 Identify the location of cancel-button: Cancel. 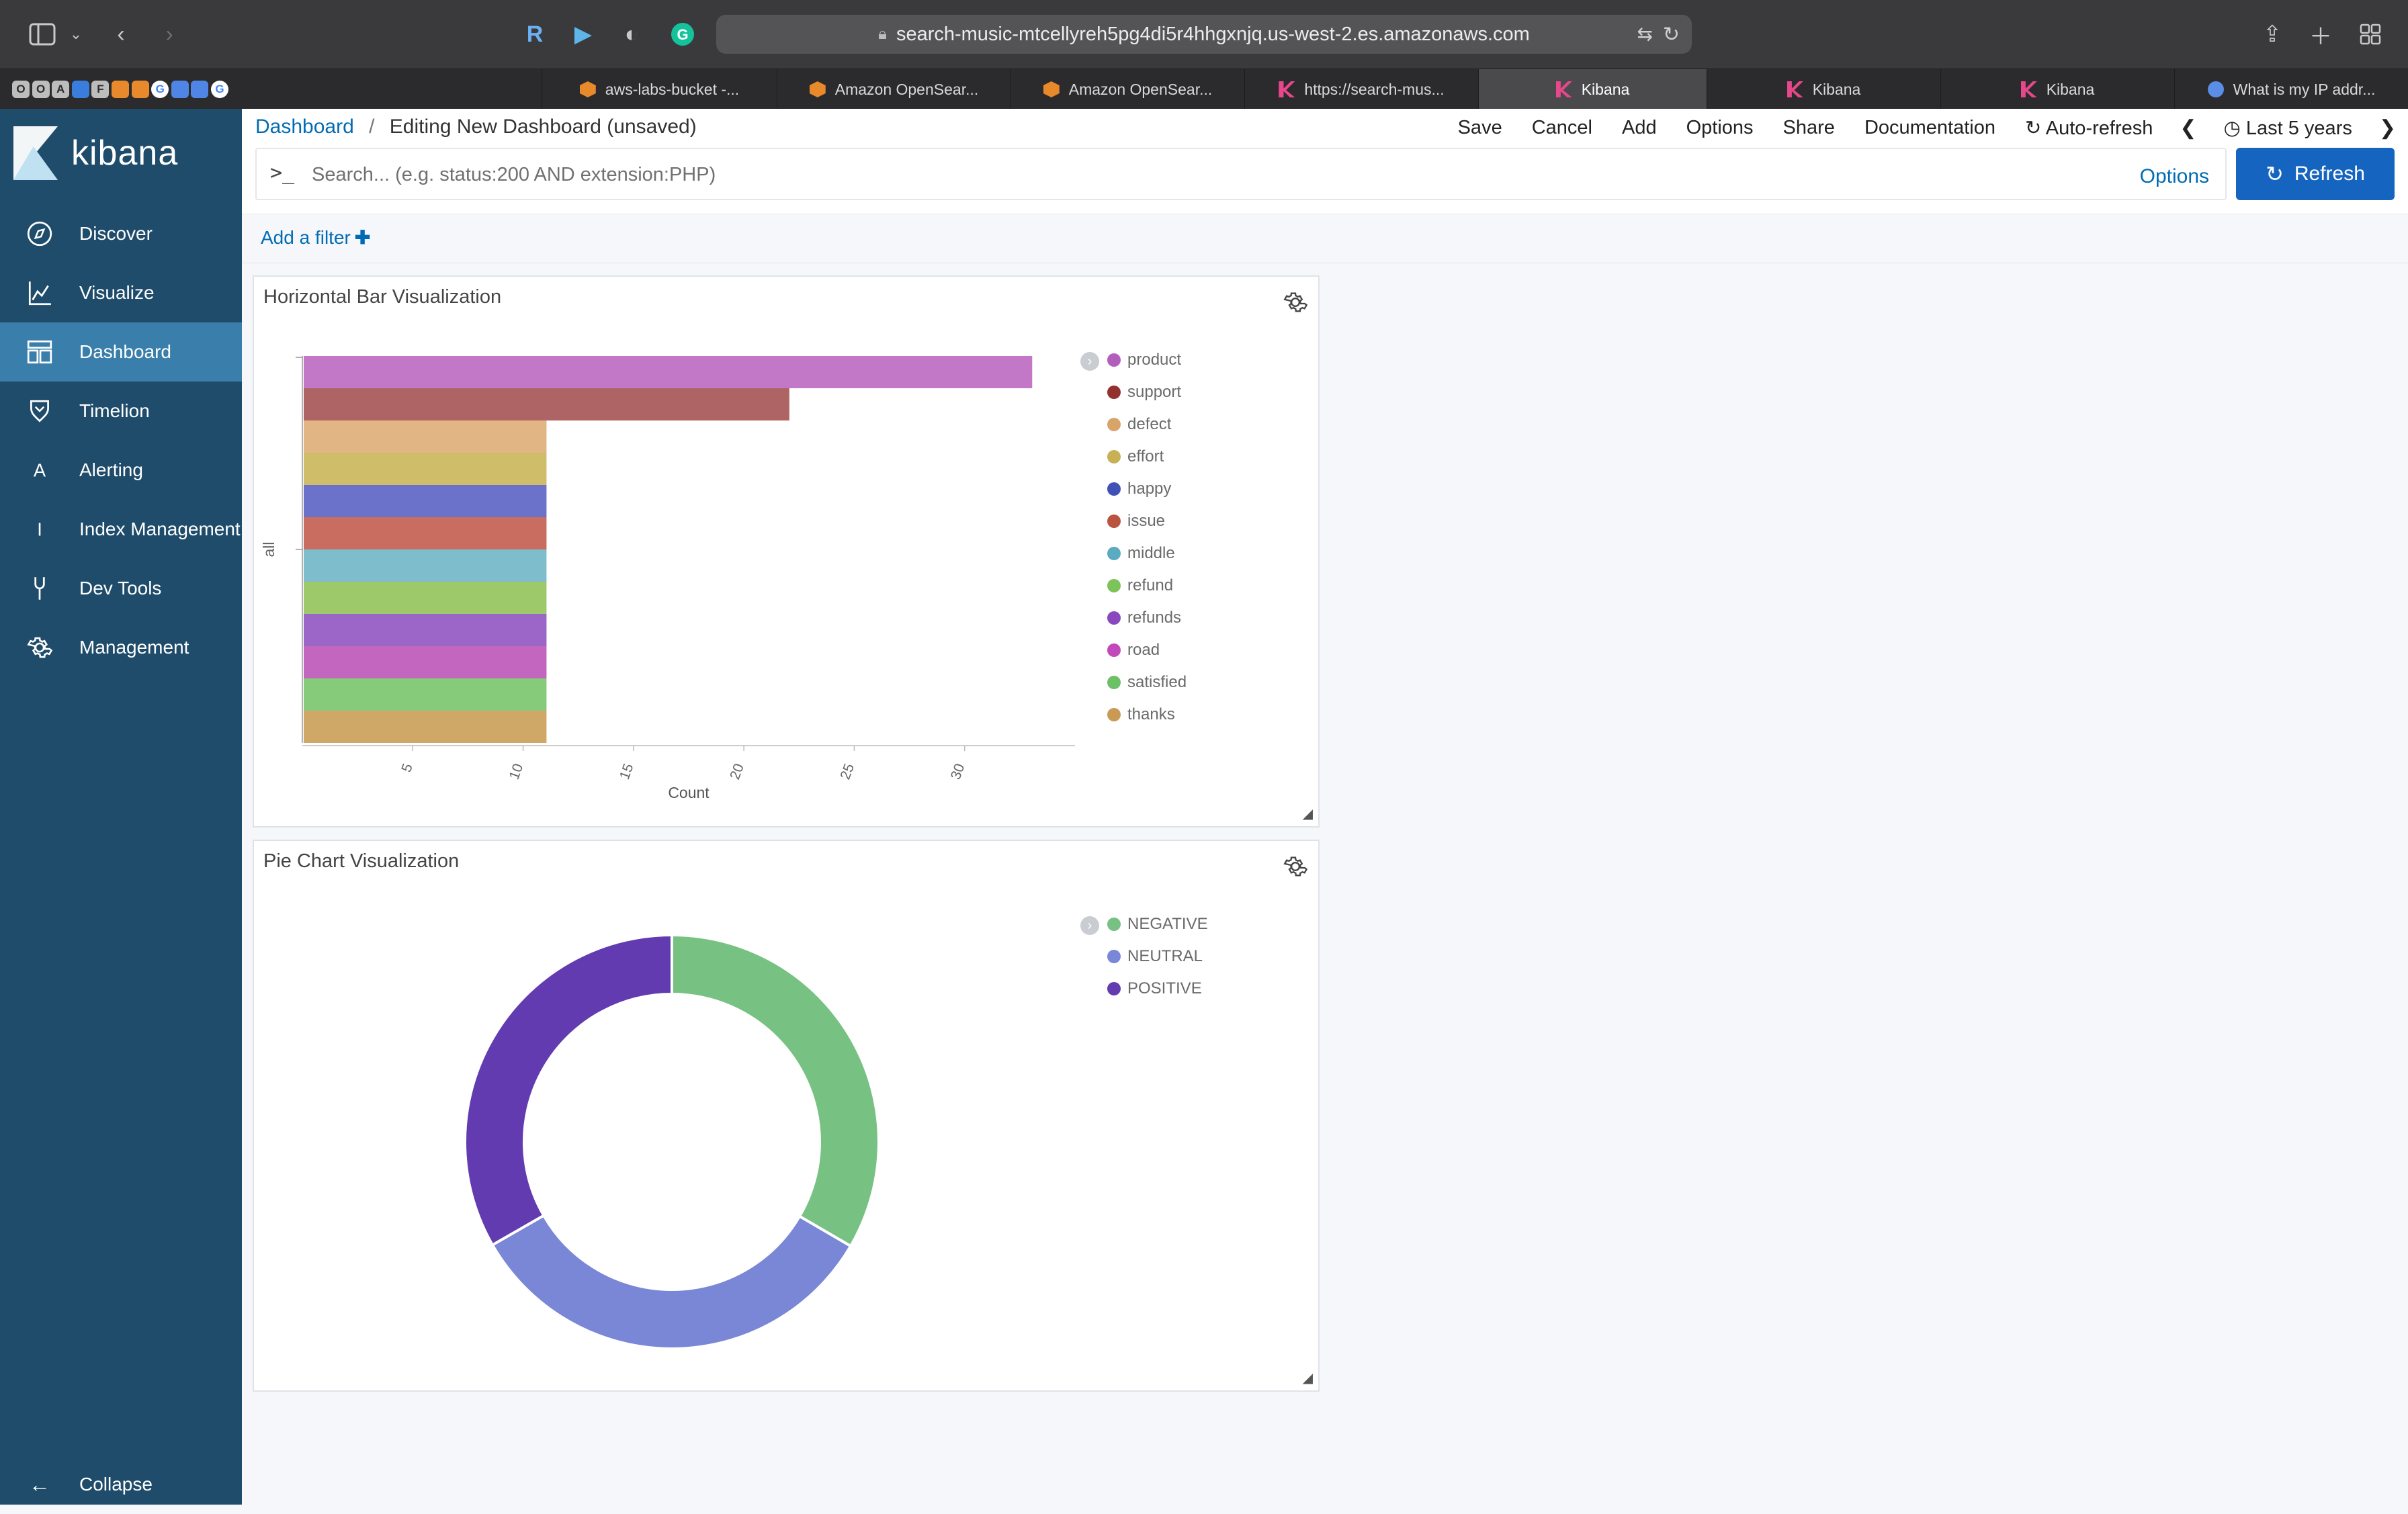
(1561, 127).